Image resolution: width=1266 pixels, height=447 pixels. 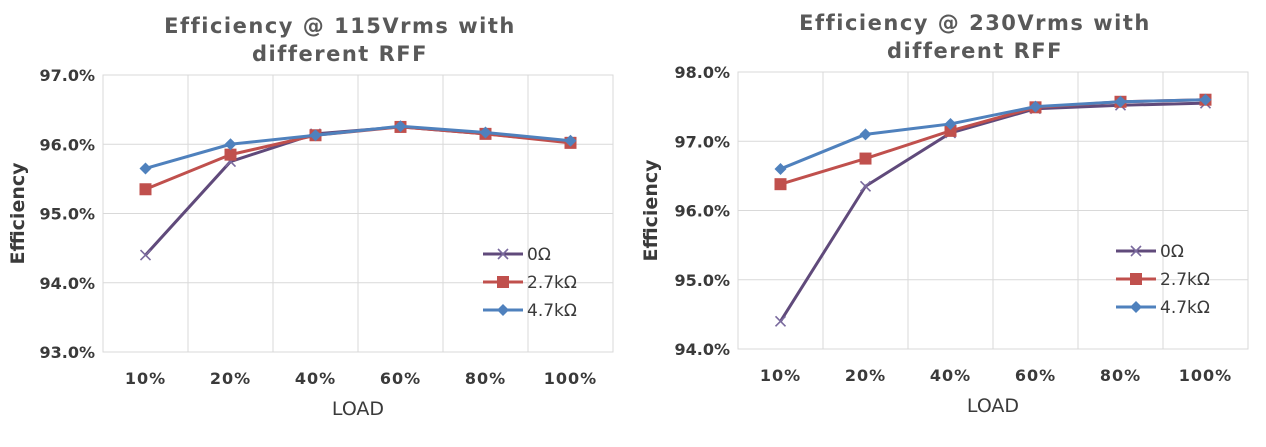 What do you see at coordinates (67, 352) in the screenshot?
I see `y-tick-label: 93.0%` at bounding box center [67, 352].